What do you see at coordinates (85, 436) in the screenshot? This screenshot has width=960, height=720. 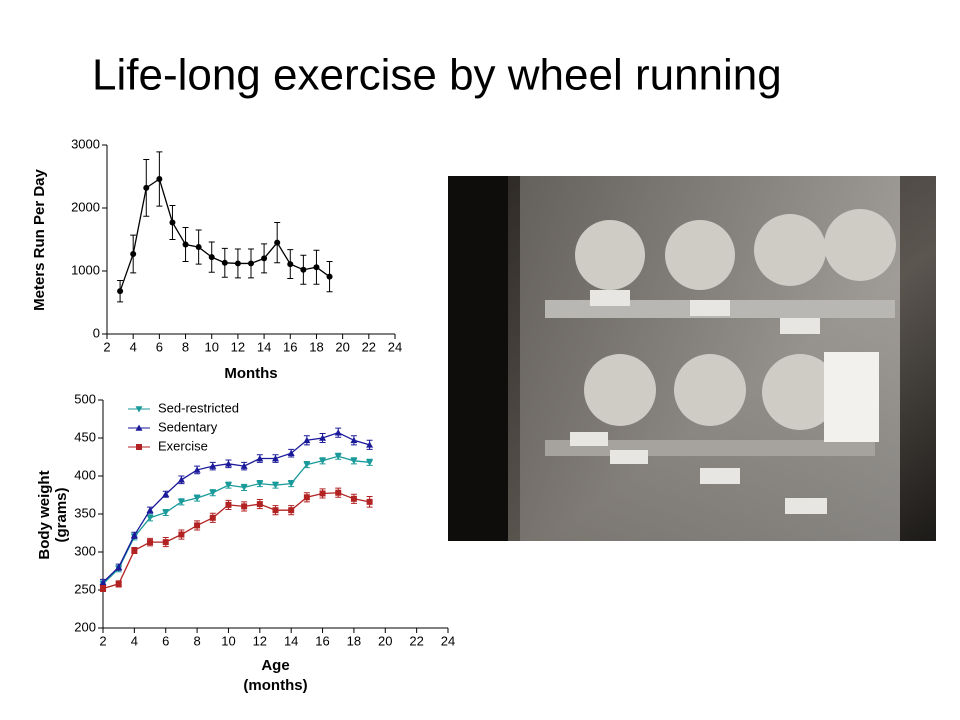 I see `y-tick-label: 450` at bounding box center [85, 436].